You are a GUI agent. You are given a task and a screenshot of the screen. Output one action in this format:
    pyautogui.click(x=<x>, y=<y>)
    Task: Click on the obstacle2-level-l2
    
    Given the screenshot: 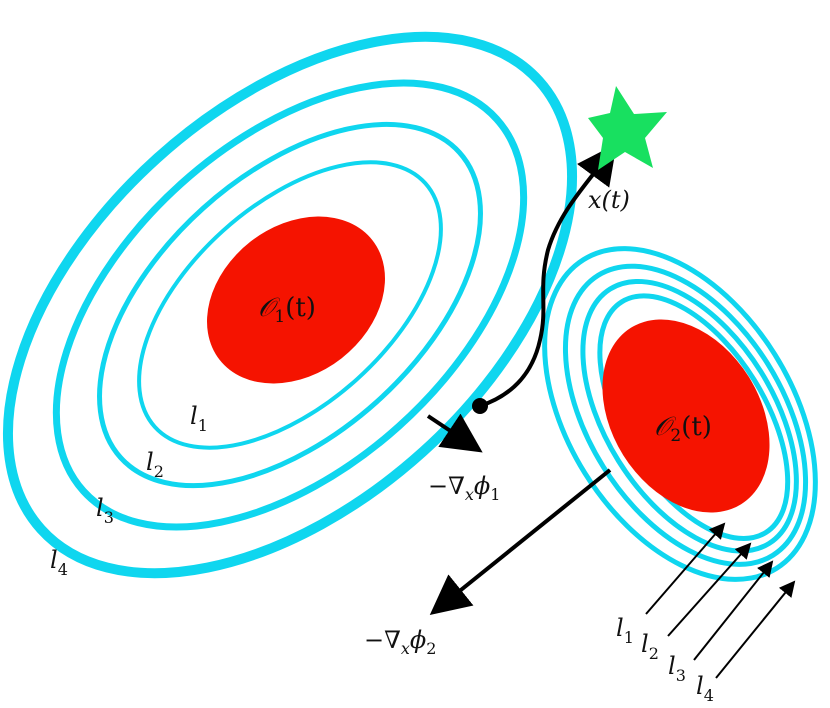 What is the action you would take?
    pyautogui.click(x=689, y=416)
    